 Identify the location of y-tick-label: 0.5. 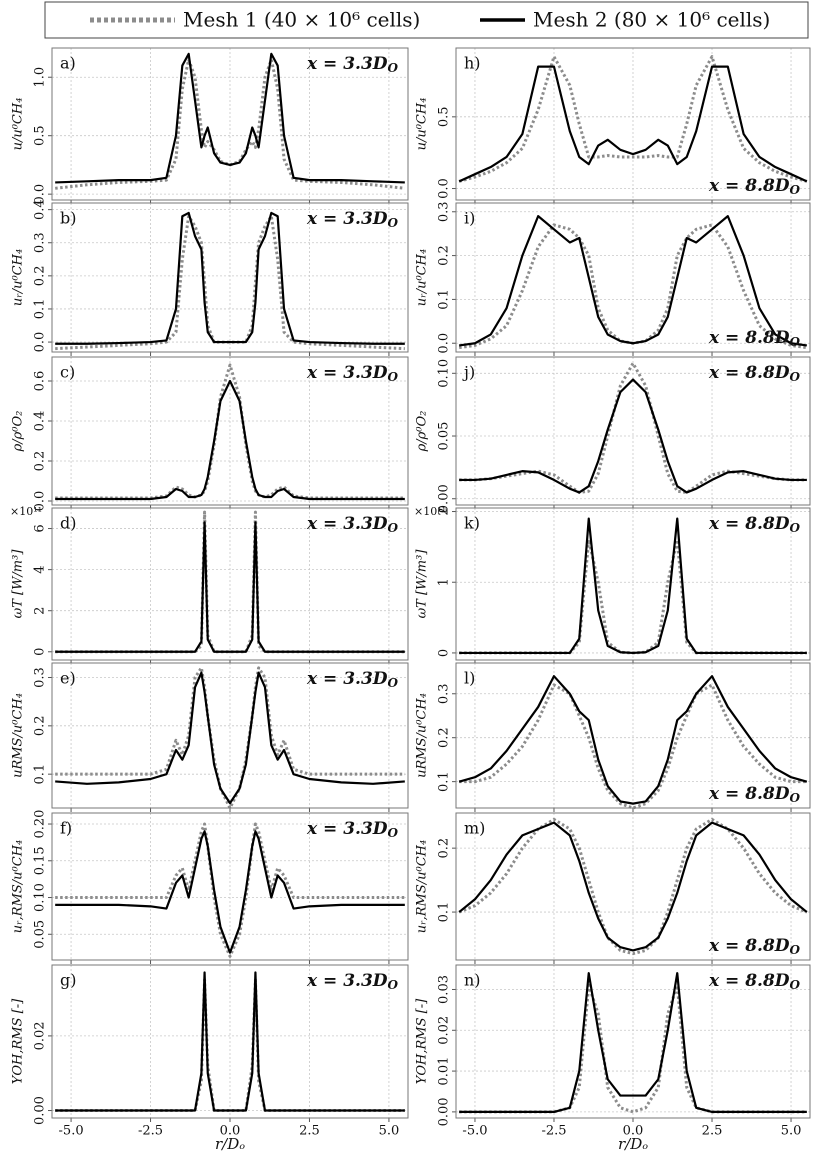
(40, 135).